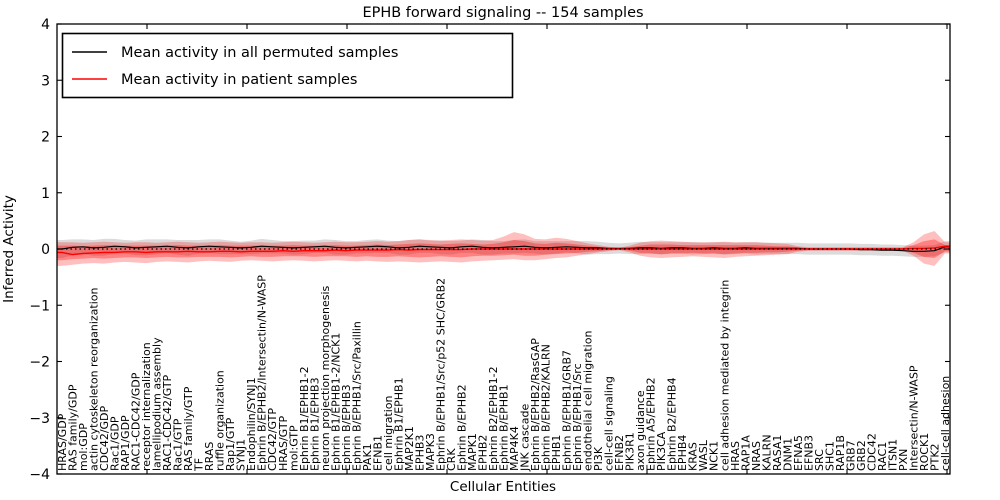  What do you see at coordinates (388, 433) in the screenshot?
I see `x-tick-label: cell migration` at bounding box center [388, 433].